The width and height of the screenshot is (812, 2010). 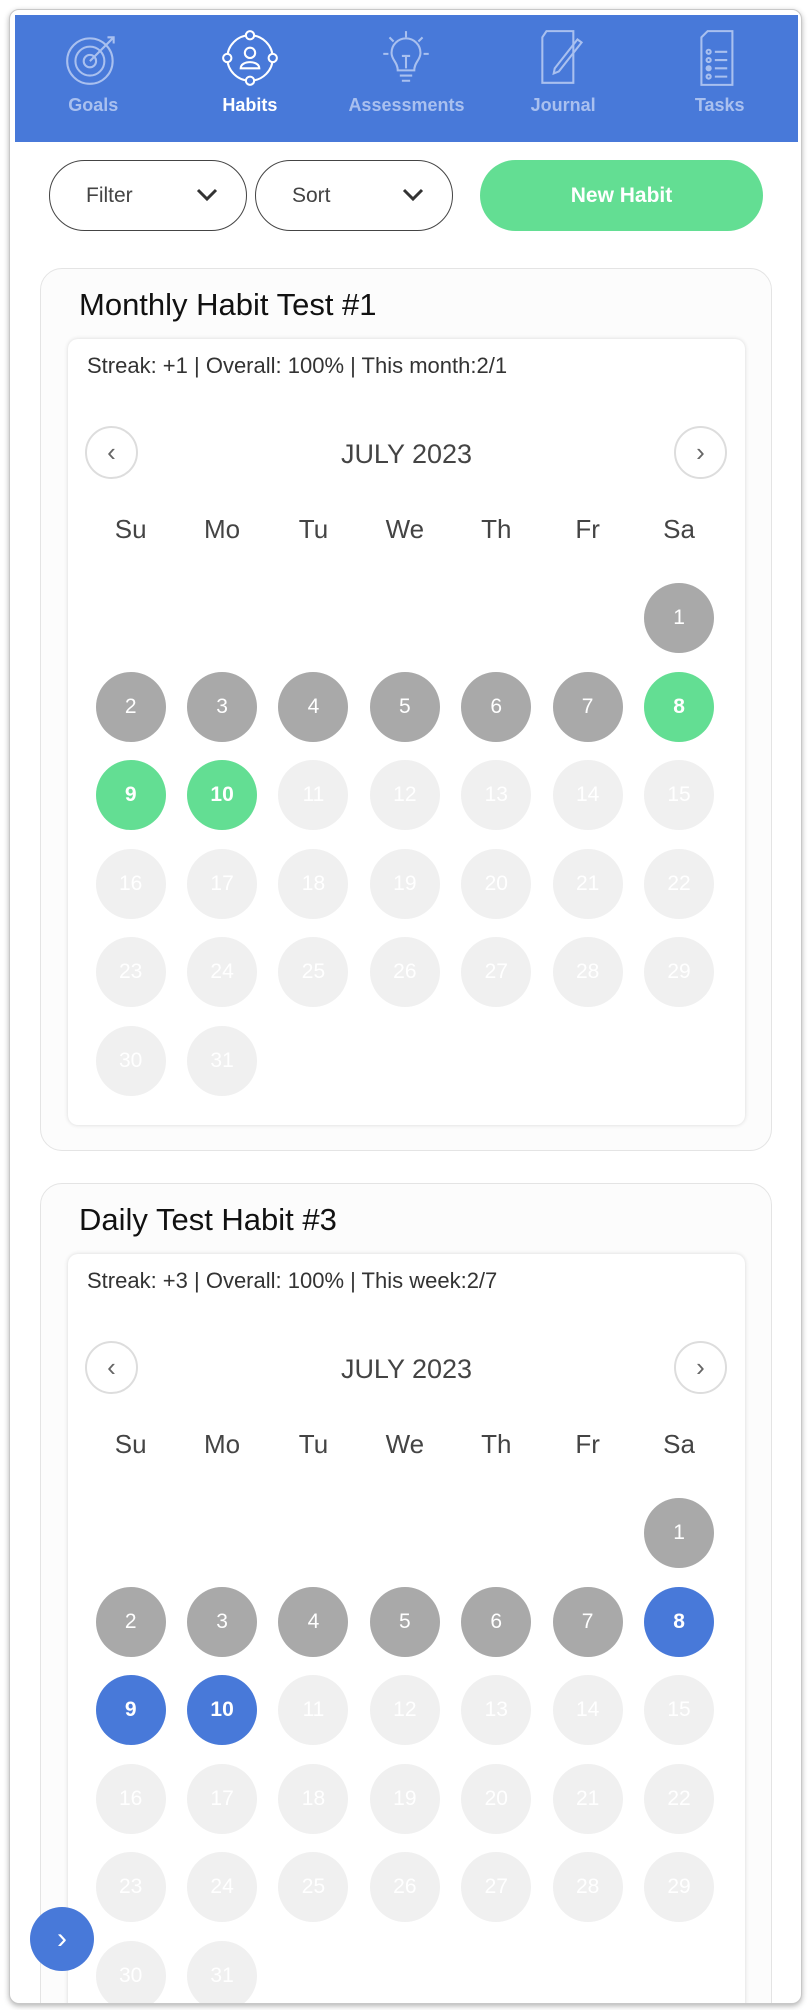 What do you see at coordinates (587, 529) in the screenshot?
I see `weekday-label: Fr` at bounding box center [587, 529].